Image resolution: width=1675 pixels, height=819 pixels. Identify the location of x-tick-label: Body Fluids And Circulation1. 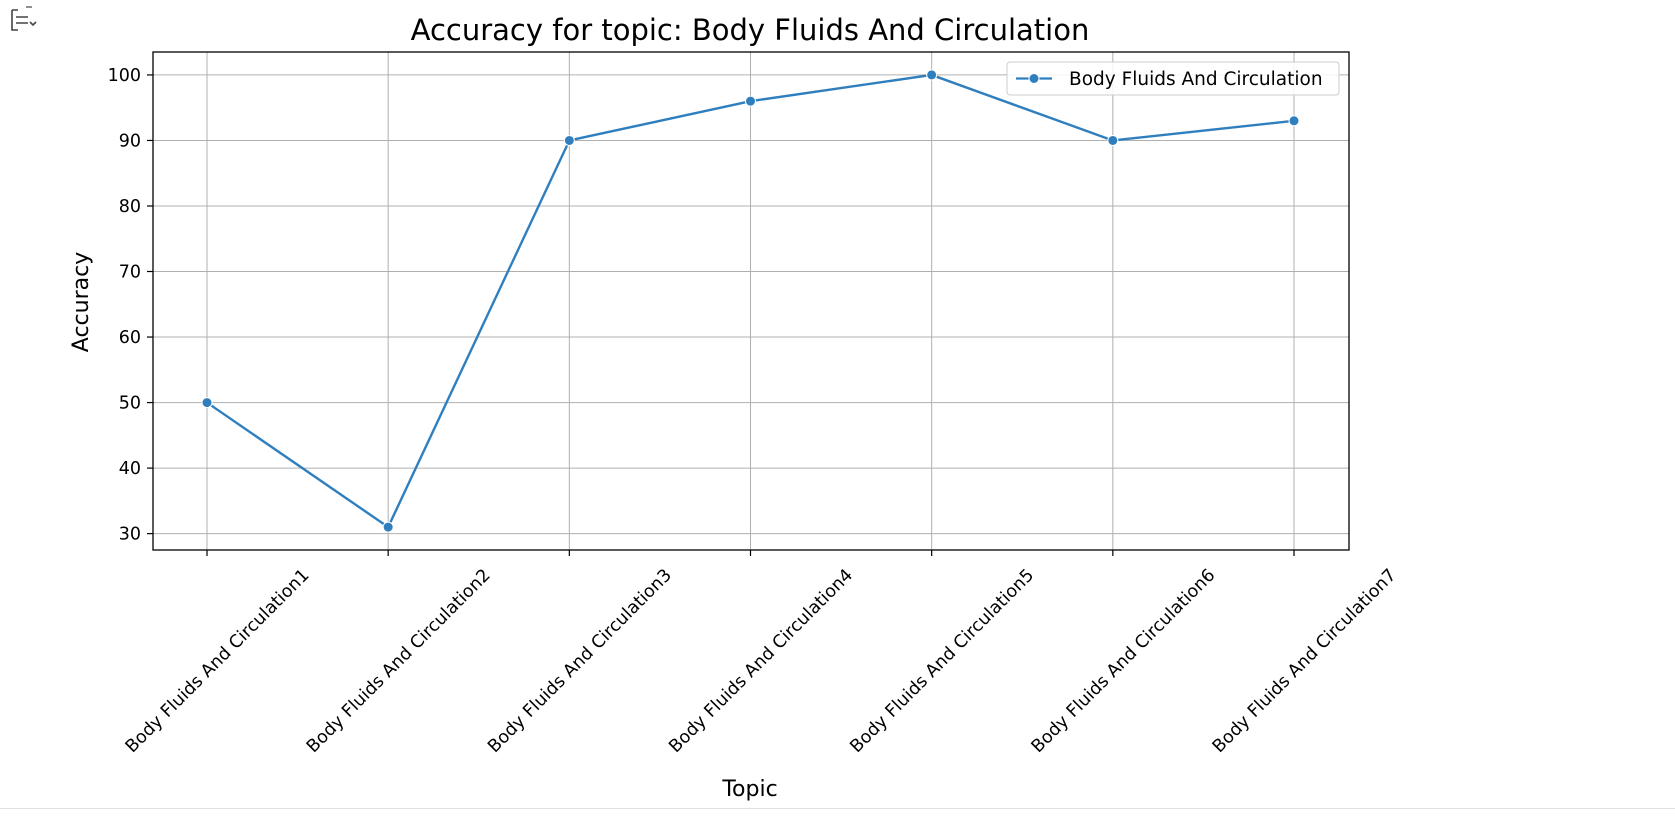
(218, 661).